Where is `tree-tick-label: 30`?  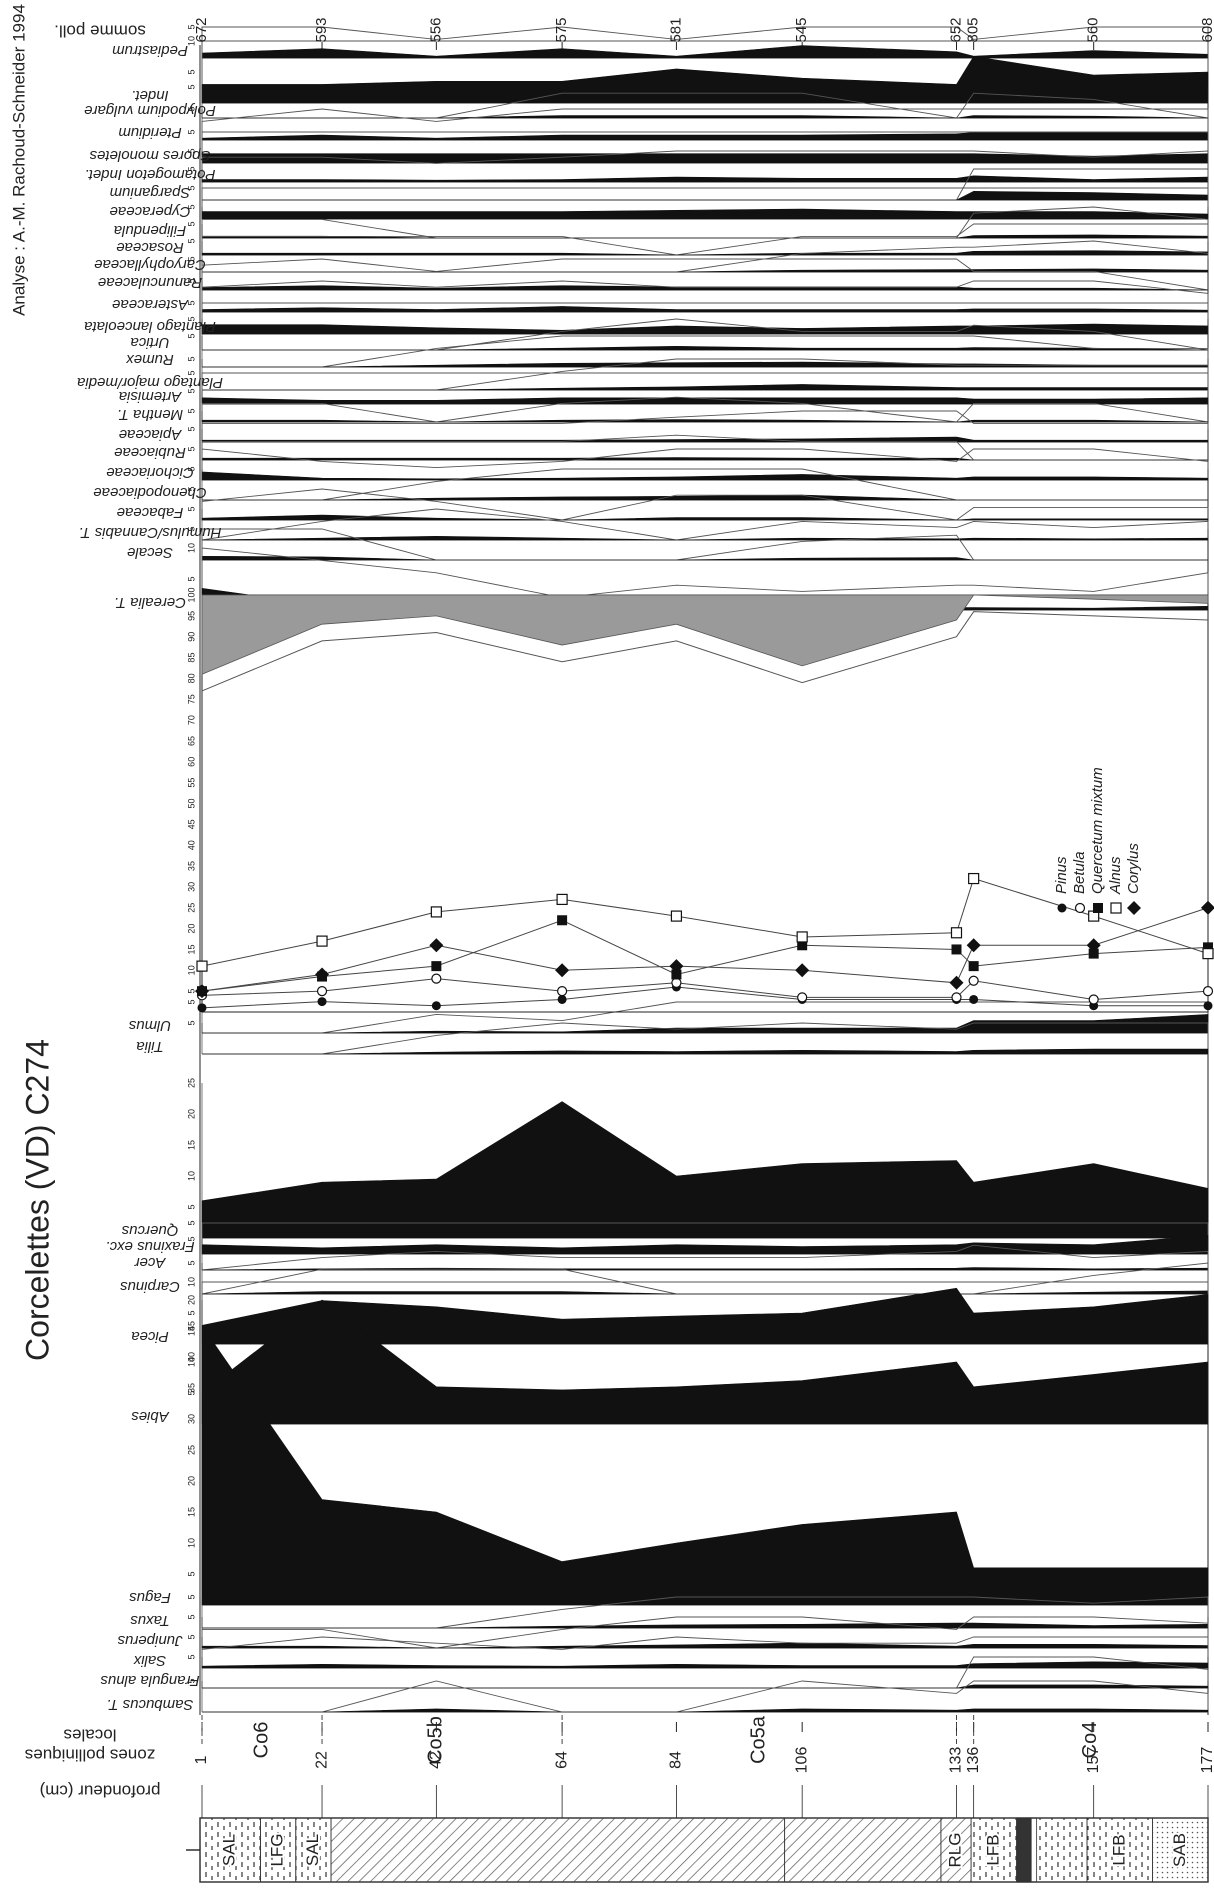
tree-tick-label: 30 is located at coordinates (191, 887).